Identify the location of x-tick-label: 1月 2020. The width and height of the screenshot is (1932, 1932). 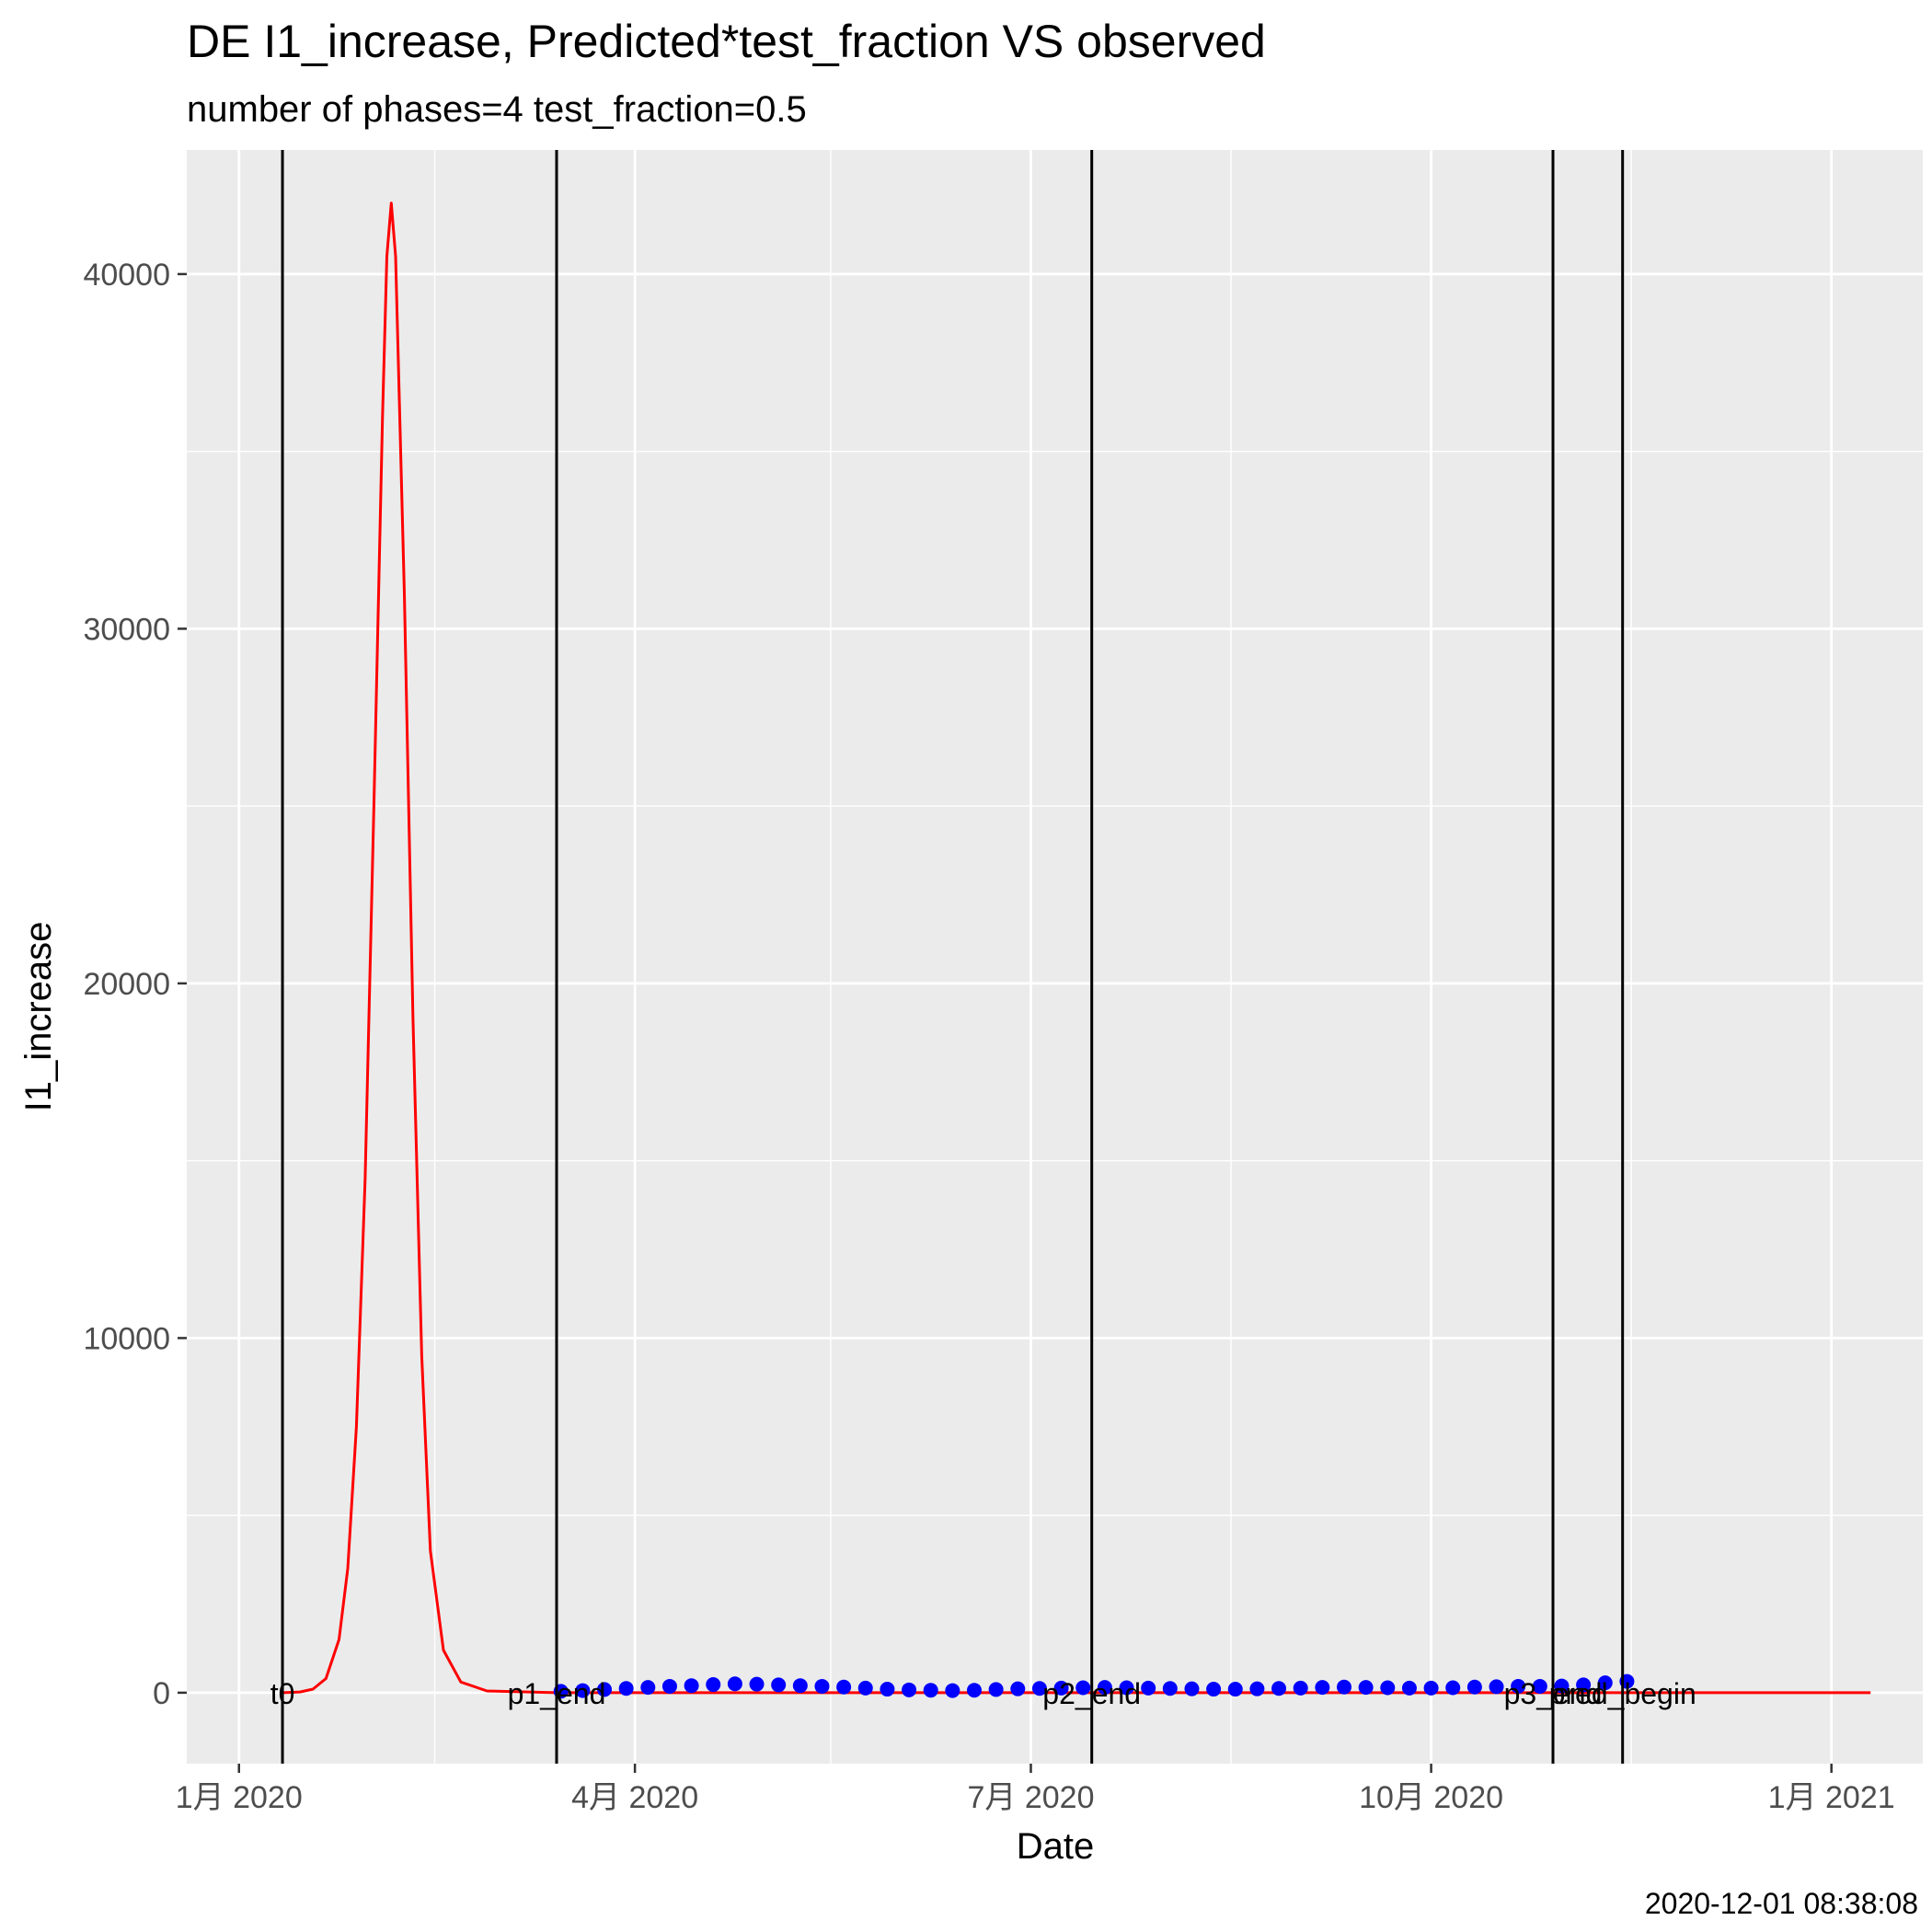
(240, 1797).